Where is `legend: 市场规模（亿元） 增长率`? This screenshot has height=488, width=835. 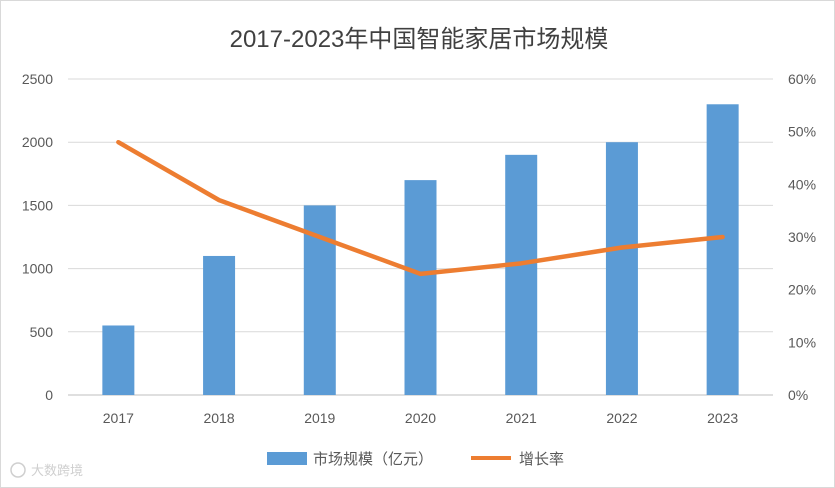
legend: 市场规模（亿元） 增长率 is located at coordinates (415, 459).